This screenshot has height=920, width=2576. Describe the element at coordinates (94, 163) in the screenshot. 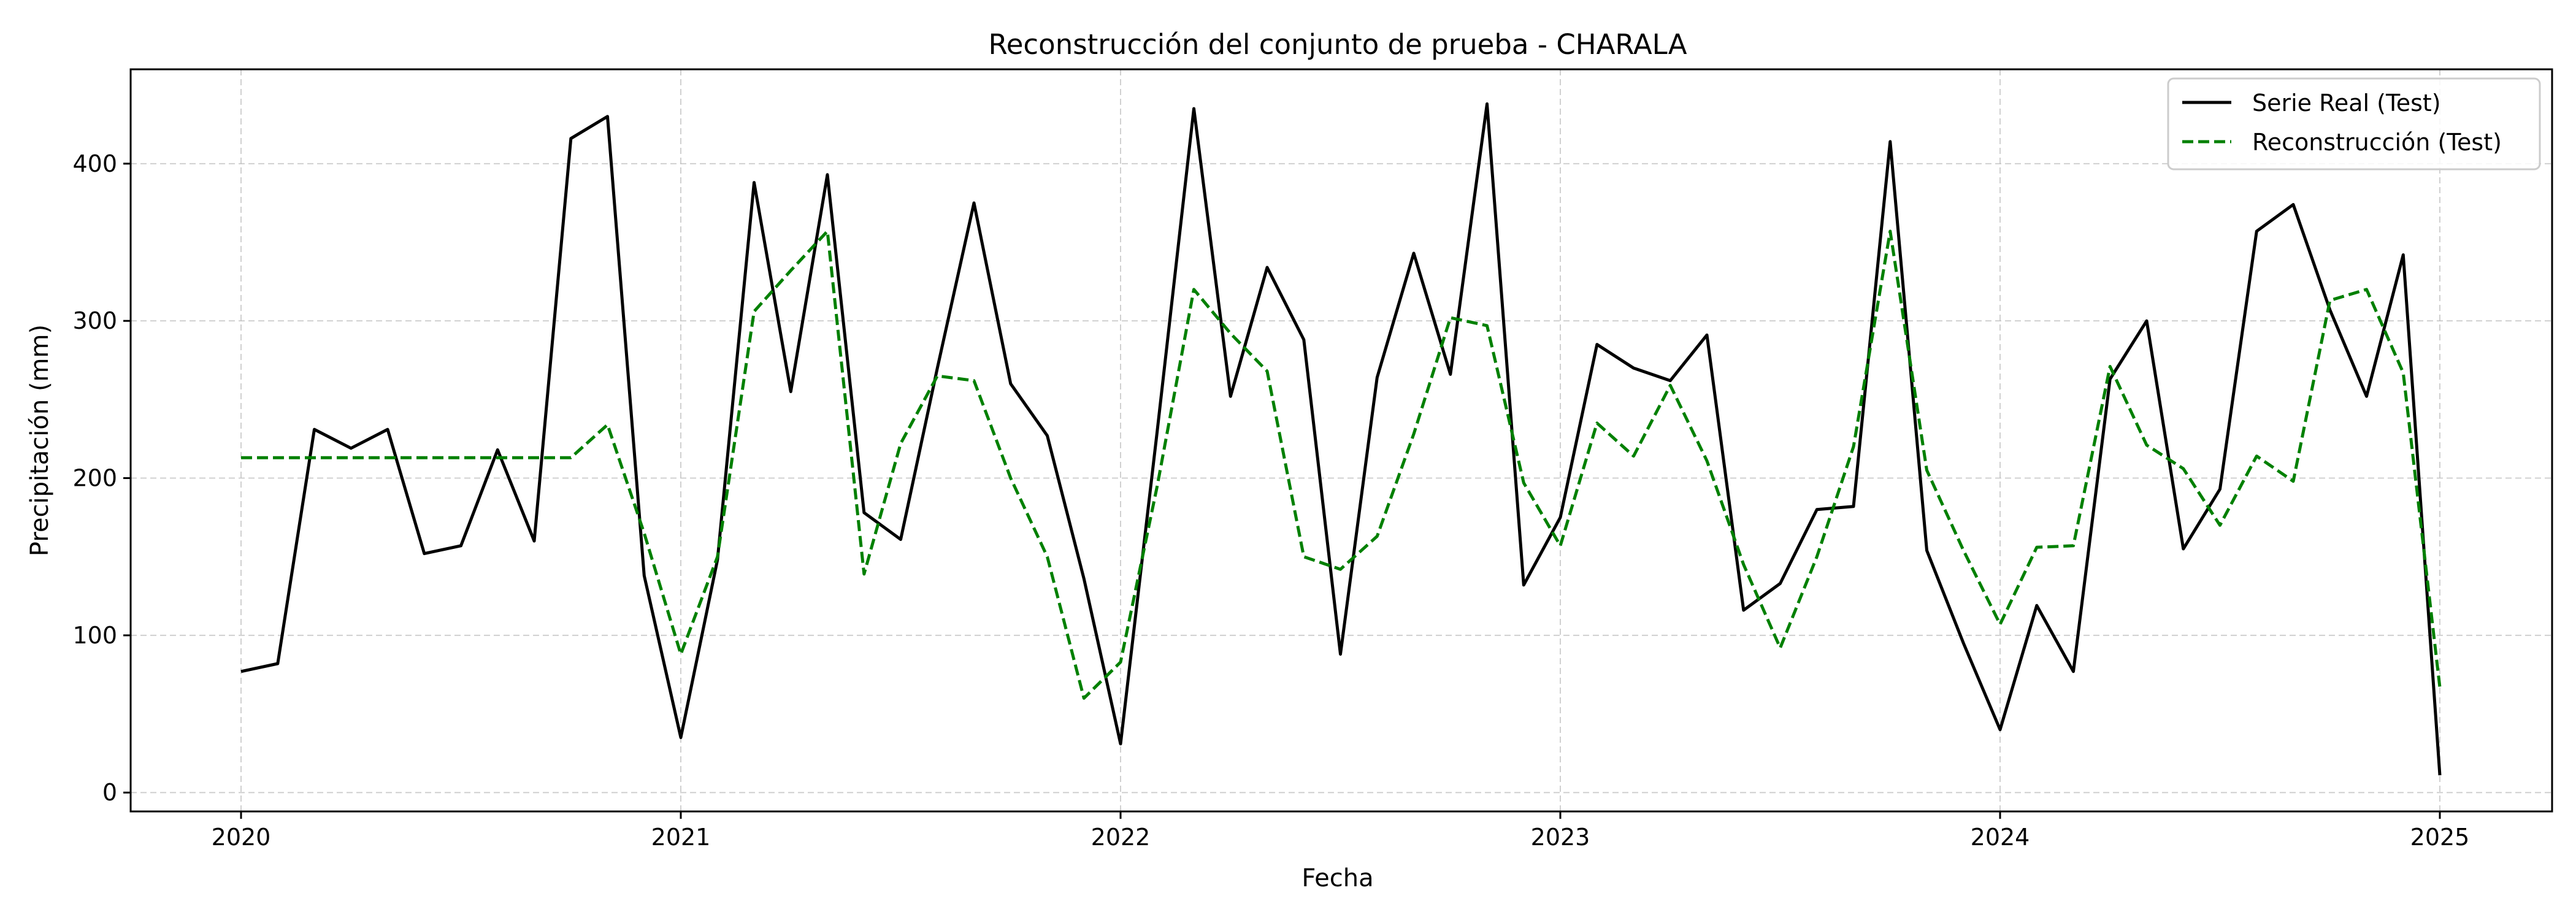

I see `y-tick-label: 400` at that location.